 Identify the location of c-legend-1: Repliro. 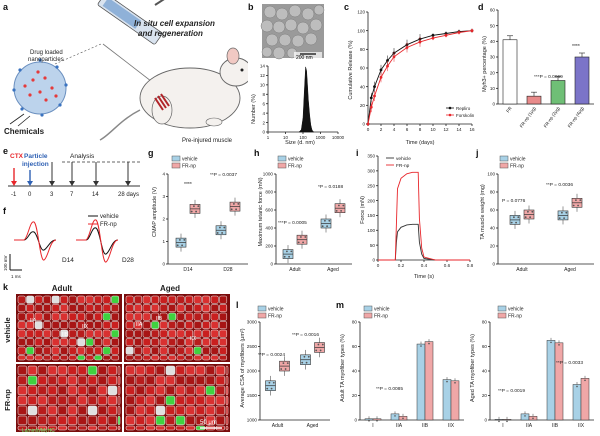
(463, 108).